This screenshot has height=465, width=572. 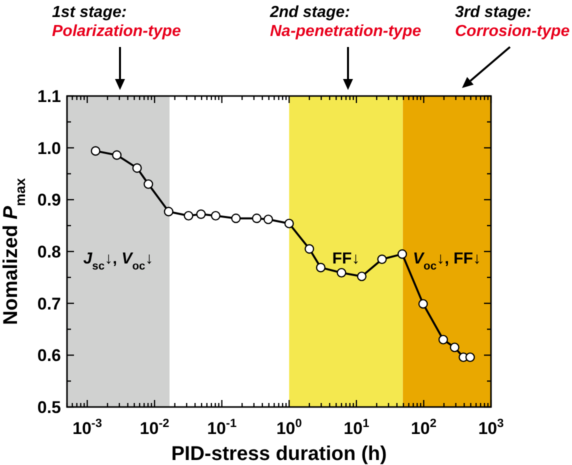 I want to click on x-tick-label: 10$^{1}$, so click(x=357, y=427).